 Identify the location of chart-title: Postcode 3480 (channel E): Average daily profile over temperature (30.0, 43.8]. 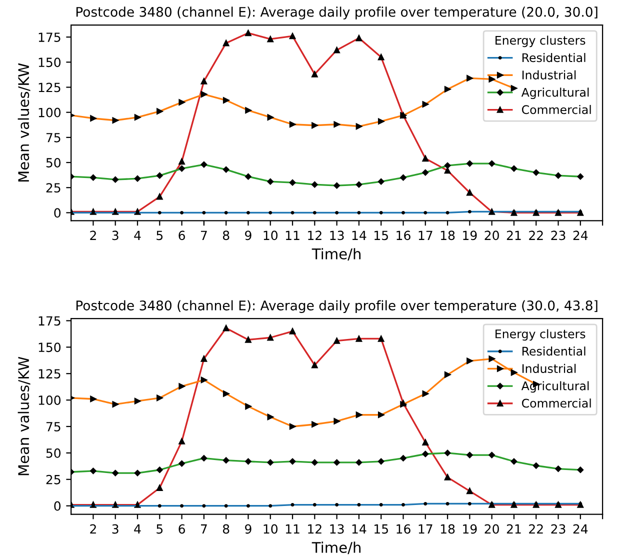
(337, 306).